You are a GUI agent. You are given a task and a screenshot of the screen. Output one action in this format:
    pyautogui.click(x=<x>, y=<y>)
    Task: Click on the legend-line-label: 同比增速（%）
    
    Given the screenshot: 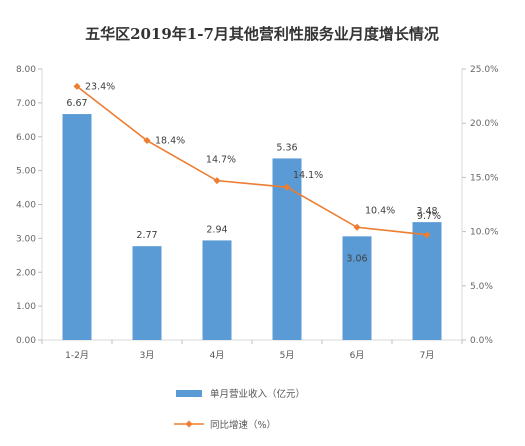 What is the action you would take?
    pyautogui.click(x=243, y=425)
    